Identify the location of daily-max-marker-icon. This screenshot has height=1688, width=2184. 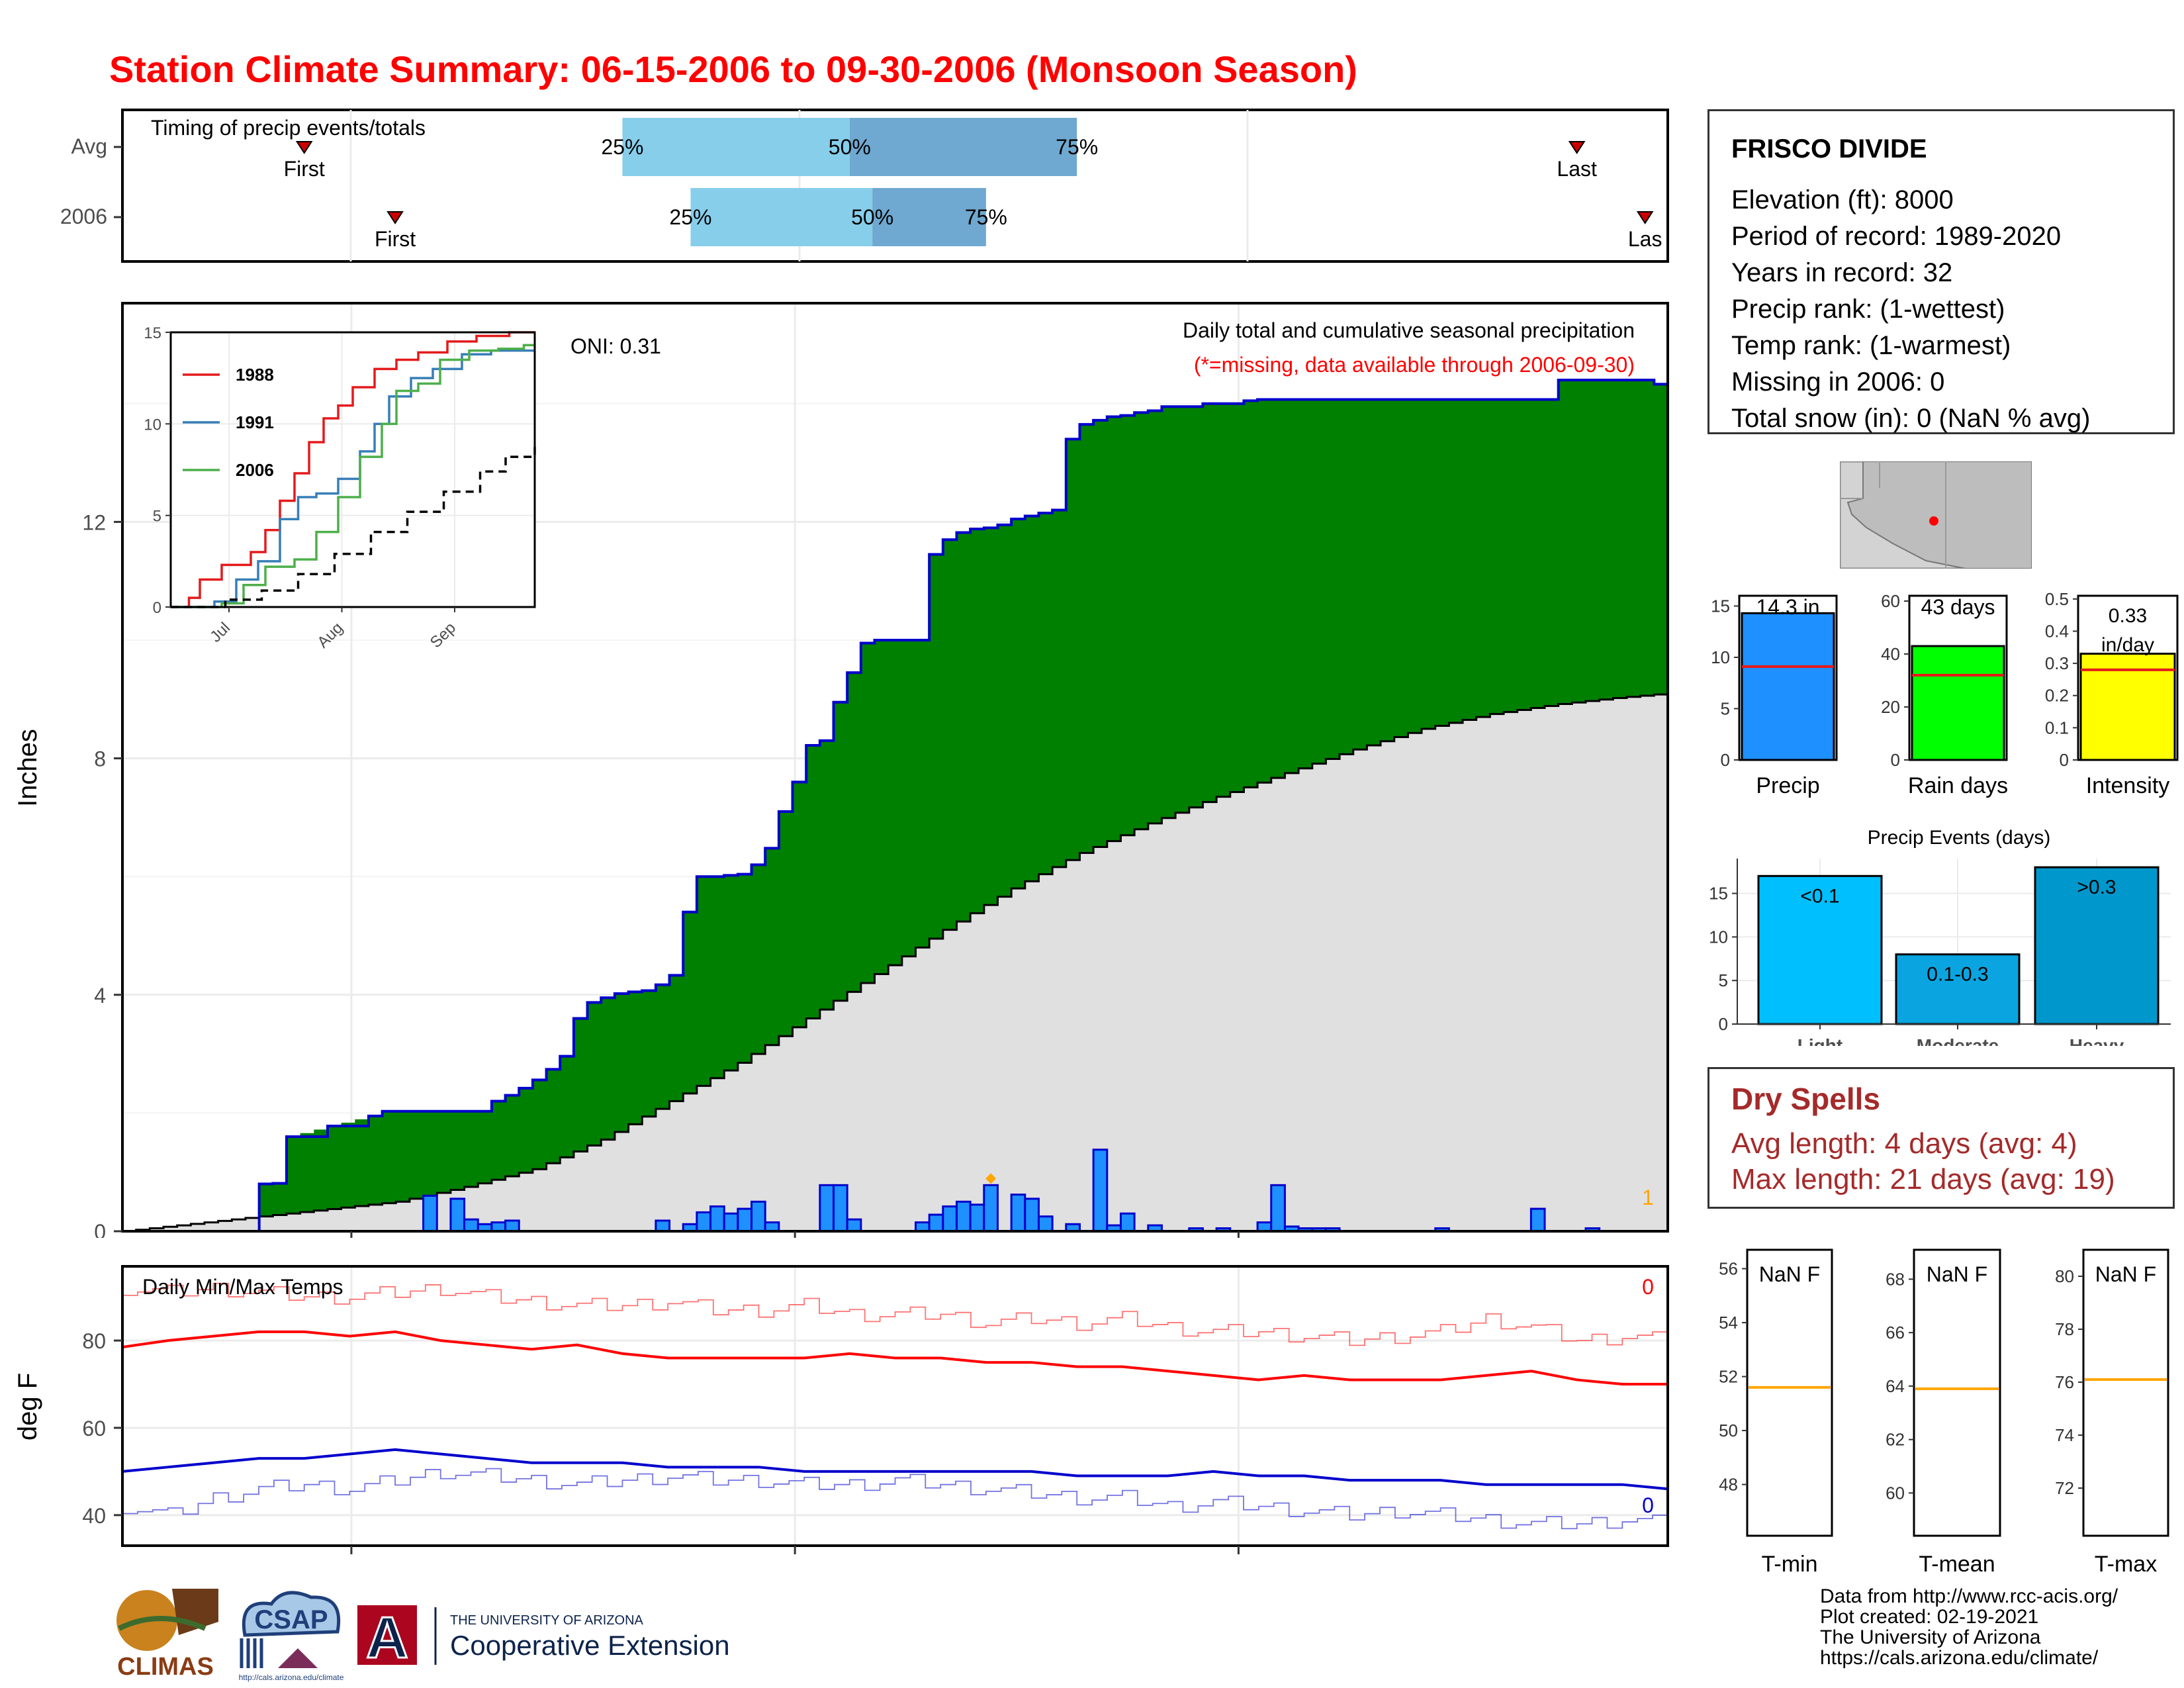
(991, 1178).